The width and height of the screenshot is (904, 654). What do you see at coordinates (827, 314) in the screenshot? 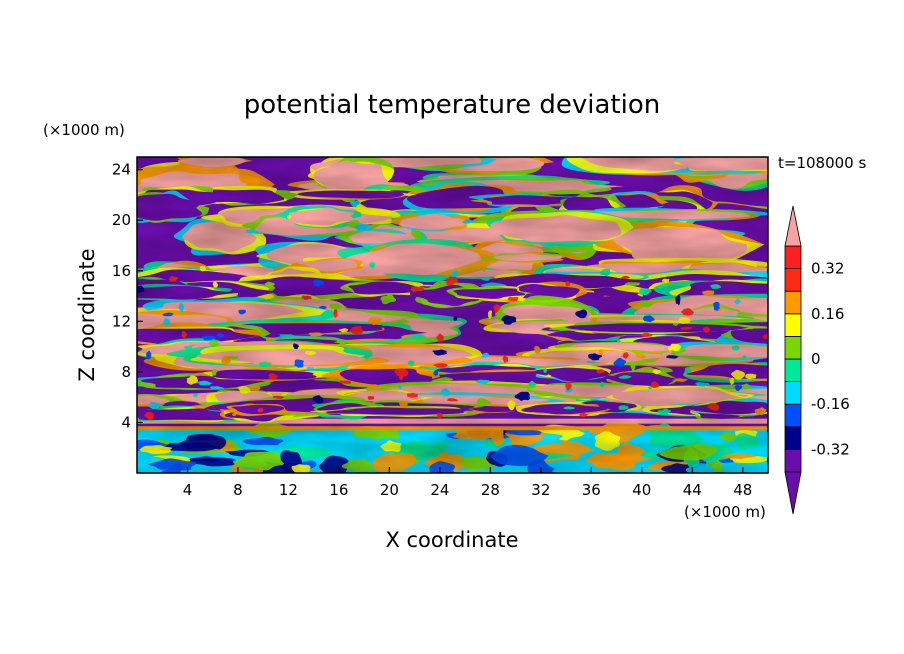
I see `colorbar-label-1: 0.16` at bounding box center [827, 314].